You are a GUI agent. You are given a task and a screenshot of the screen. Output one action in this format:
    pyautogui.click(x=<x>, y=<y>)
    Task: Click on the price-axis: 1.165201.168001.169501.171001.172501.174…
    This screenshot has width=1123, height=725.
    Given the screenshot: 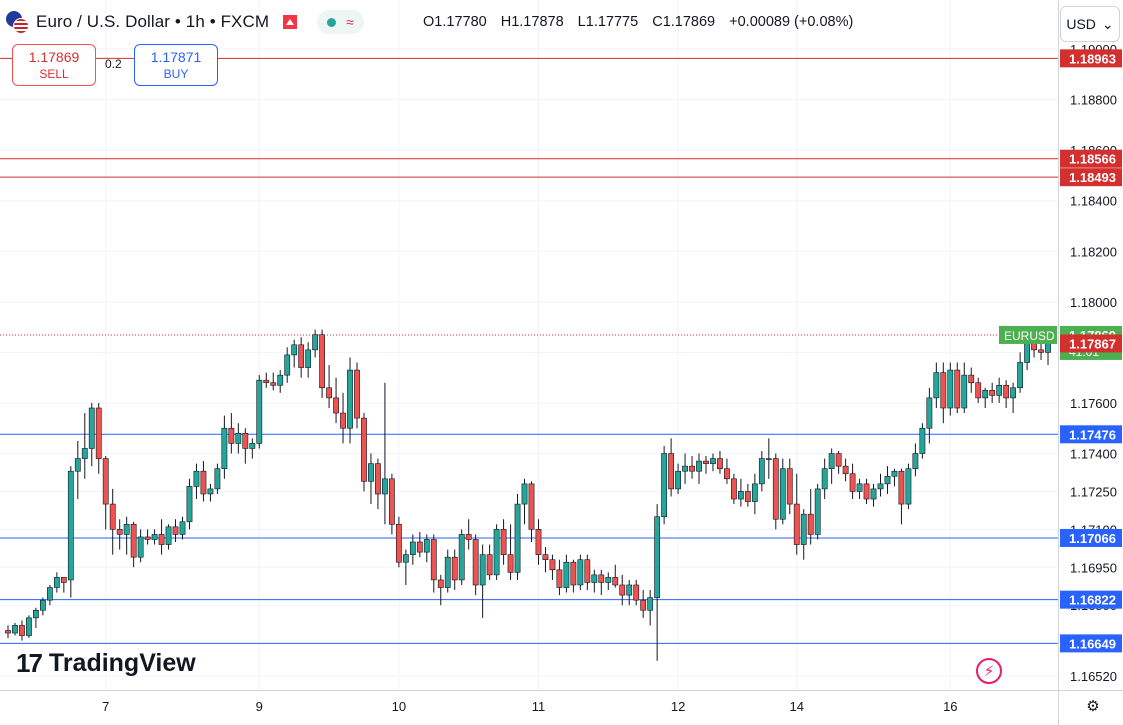 What is the action you would take?
    pyautogui.click(x=1093, y=363)
    